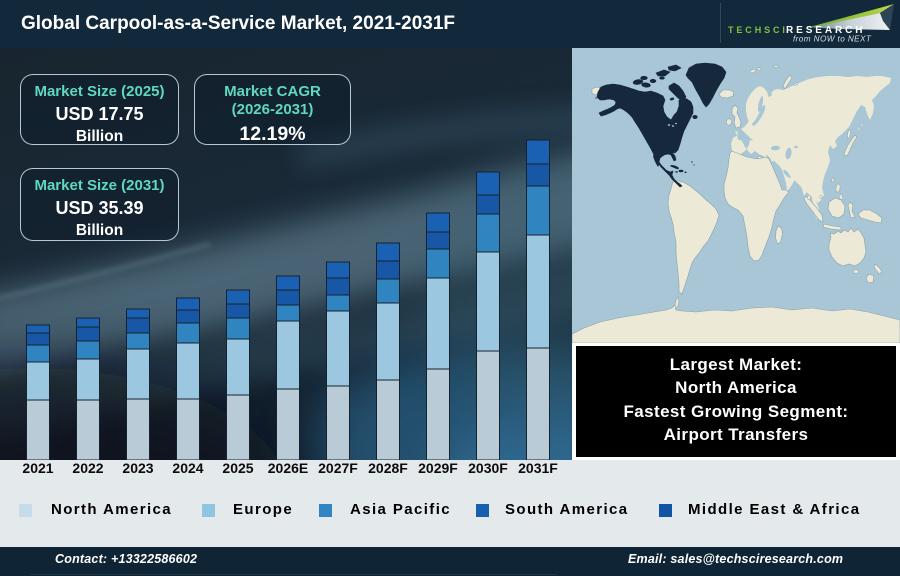 This screenshot has width=900, height=576. What do you see at coordinates (832, 39) in the screenshot?
I see `svg-text: from NOW to NEXT` at bounding box center [832, 39].